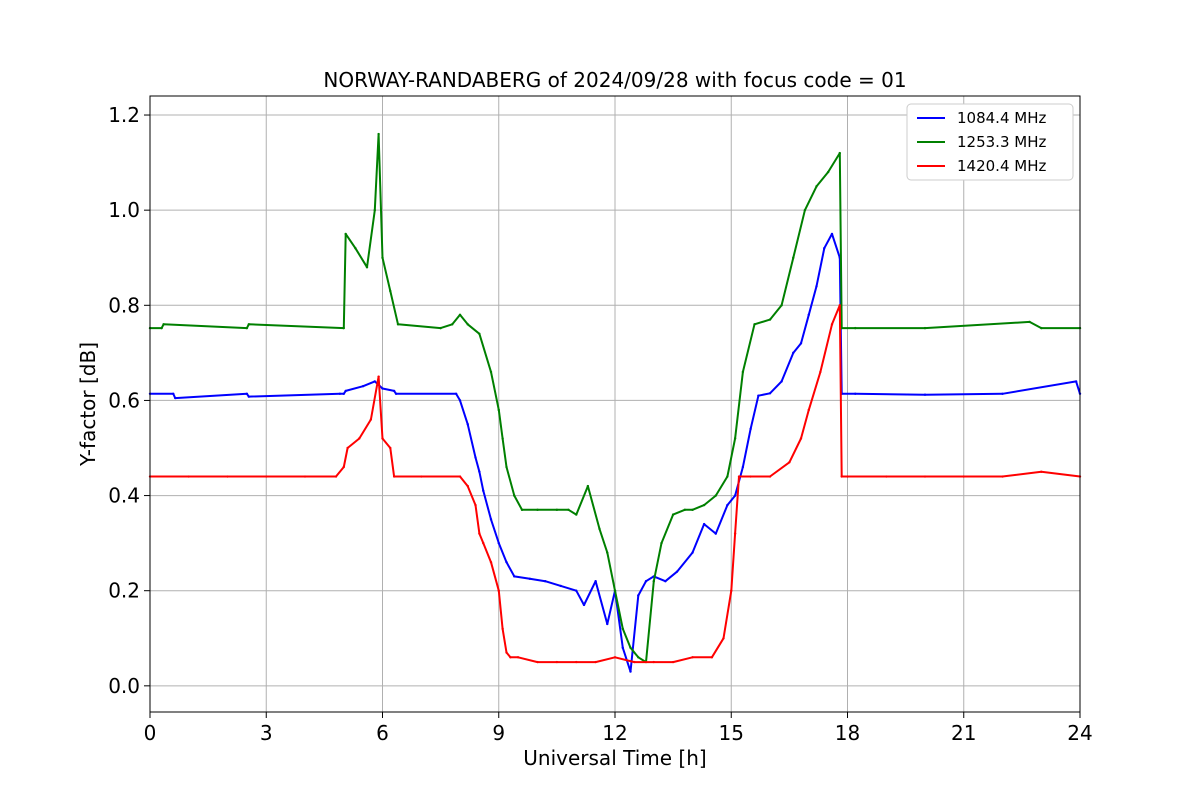 The image size is (1200, 800). Describe the element at coordinates (124, 115) in the screenshot. I see `y-tick-label: 1.2` at that location.